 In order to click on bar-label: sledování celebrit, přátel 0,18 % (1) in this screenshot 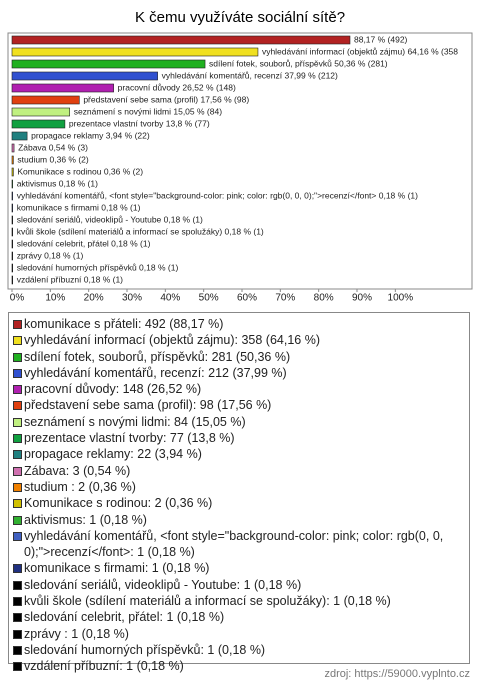, I will do `click(84, 243)`.